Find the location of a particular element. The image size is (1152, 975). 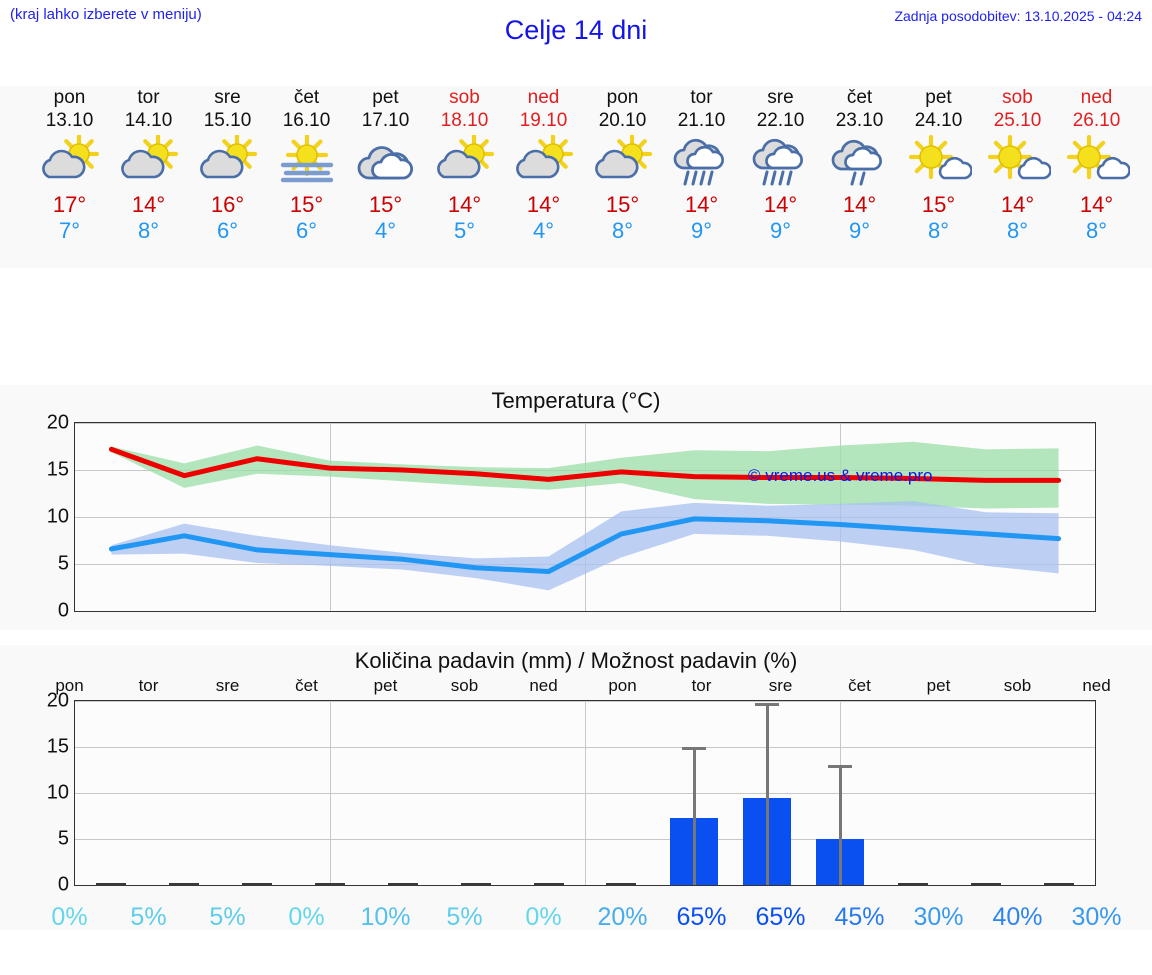

forecast-day-name: pon is located at coordinates (622, 97).